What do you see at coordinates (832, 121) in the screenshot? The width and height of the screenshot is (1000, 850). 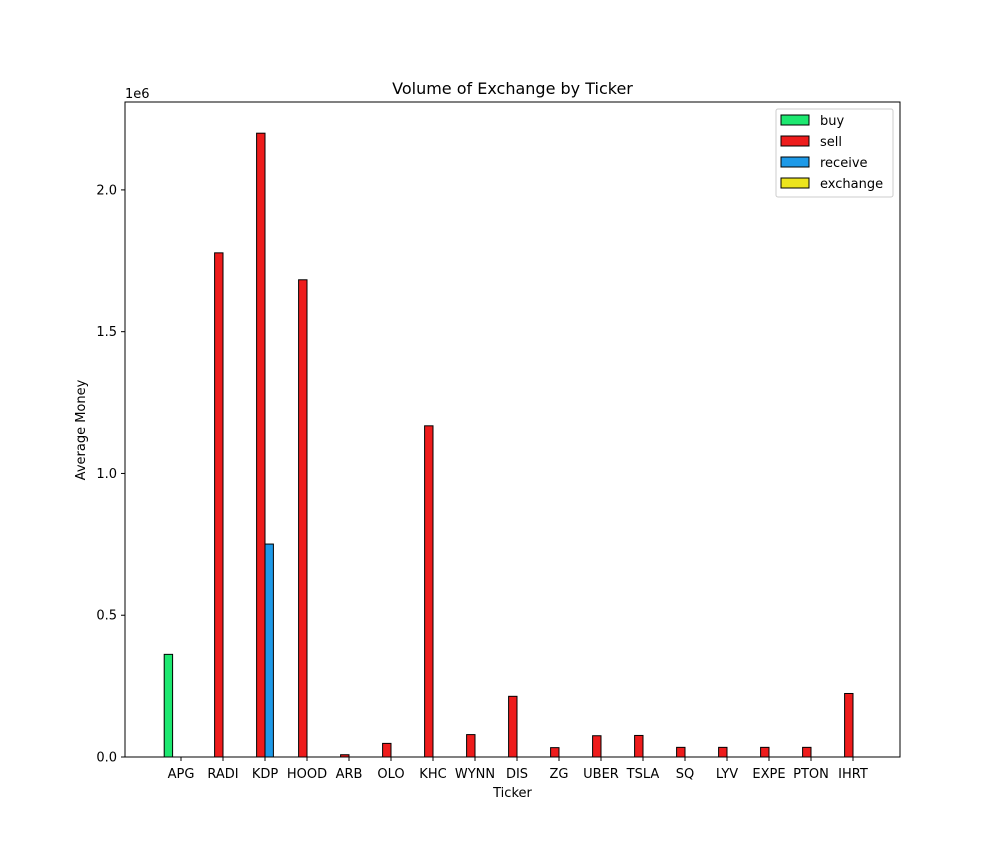 I see `legend-label-buy: buy` at bounding box center [832, 121].